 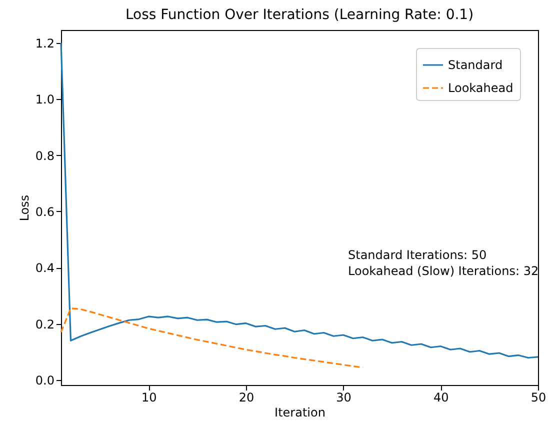 What do you see at coordinates (417, 255) in the screenshot?
I see `annotation: Standard Iterations: 50` at bounding box center [417, 255].